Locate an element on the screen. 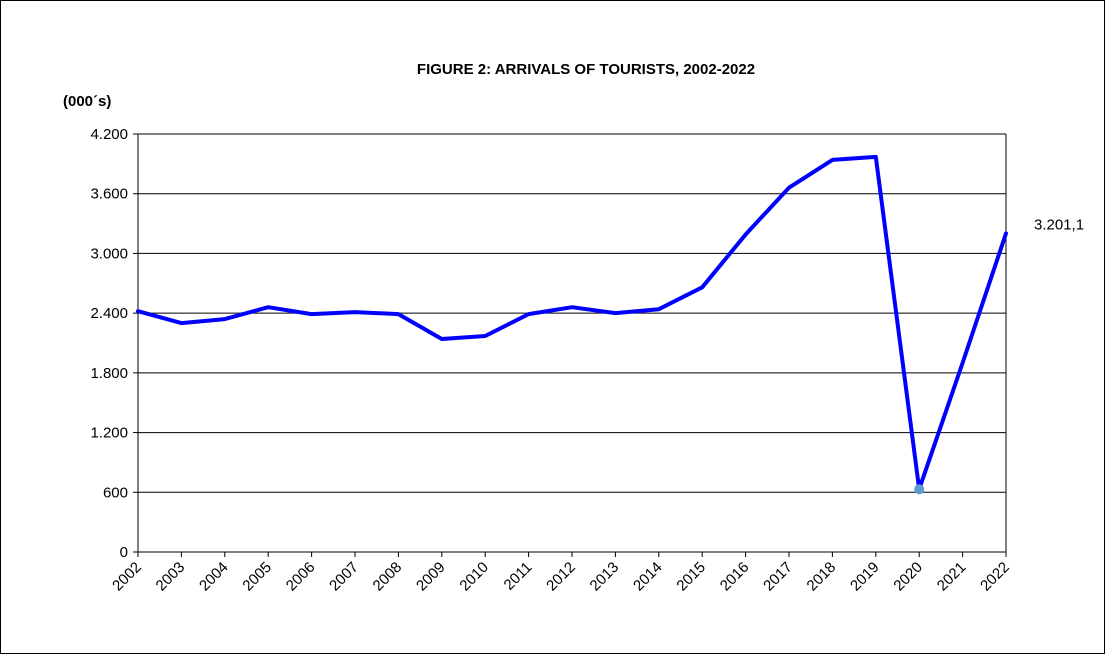 This screenshot has height=655, width=1105. x-tick-label-2005: 2005 is located at coordinates (257, 577).